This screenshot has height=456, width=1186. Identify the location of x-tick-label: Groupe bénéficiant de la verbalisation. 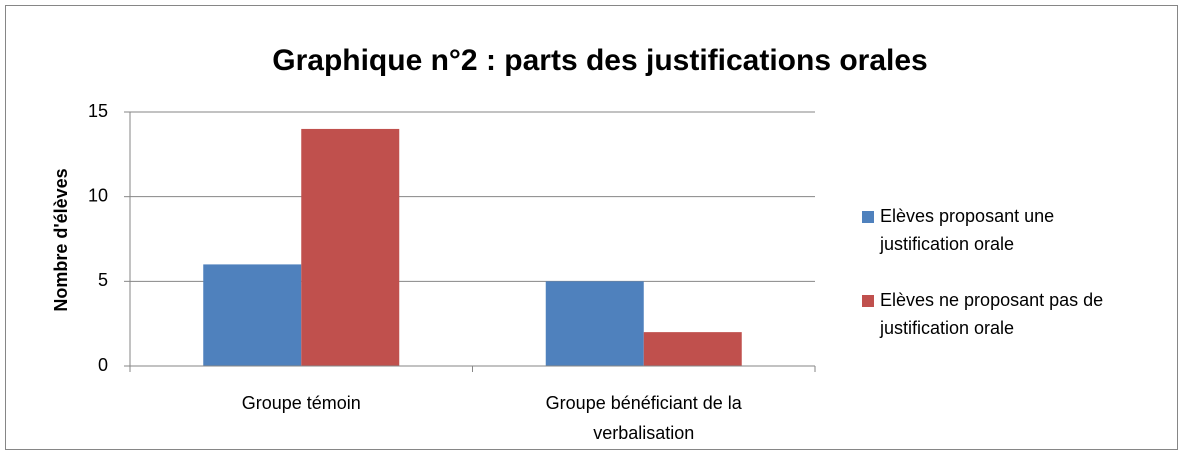
(644, 418).